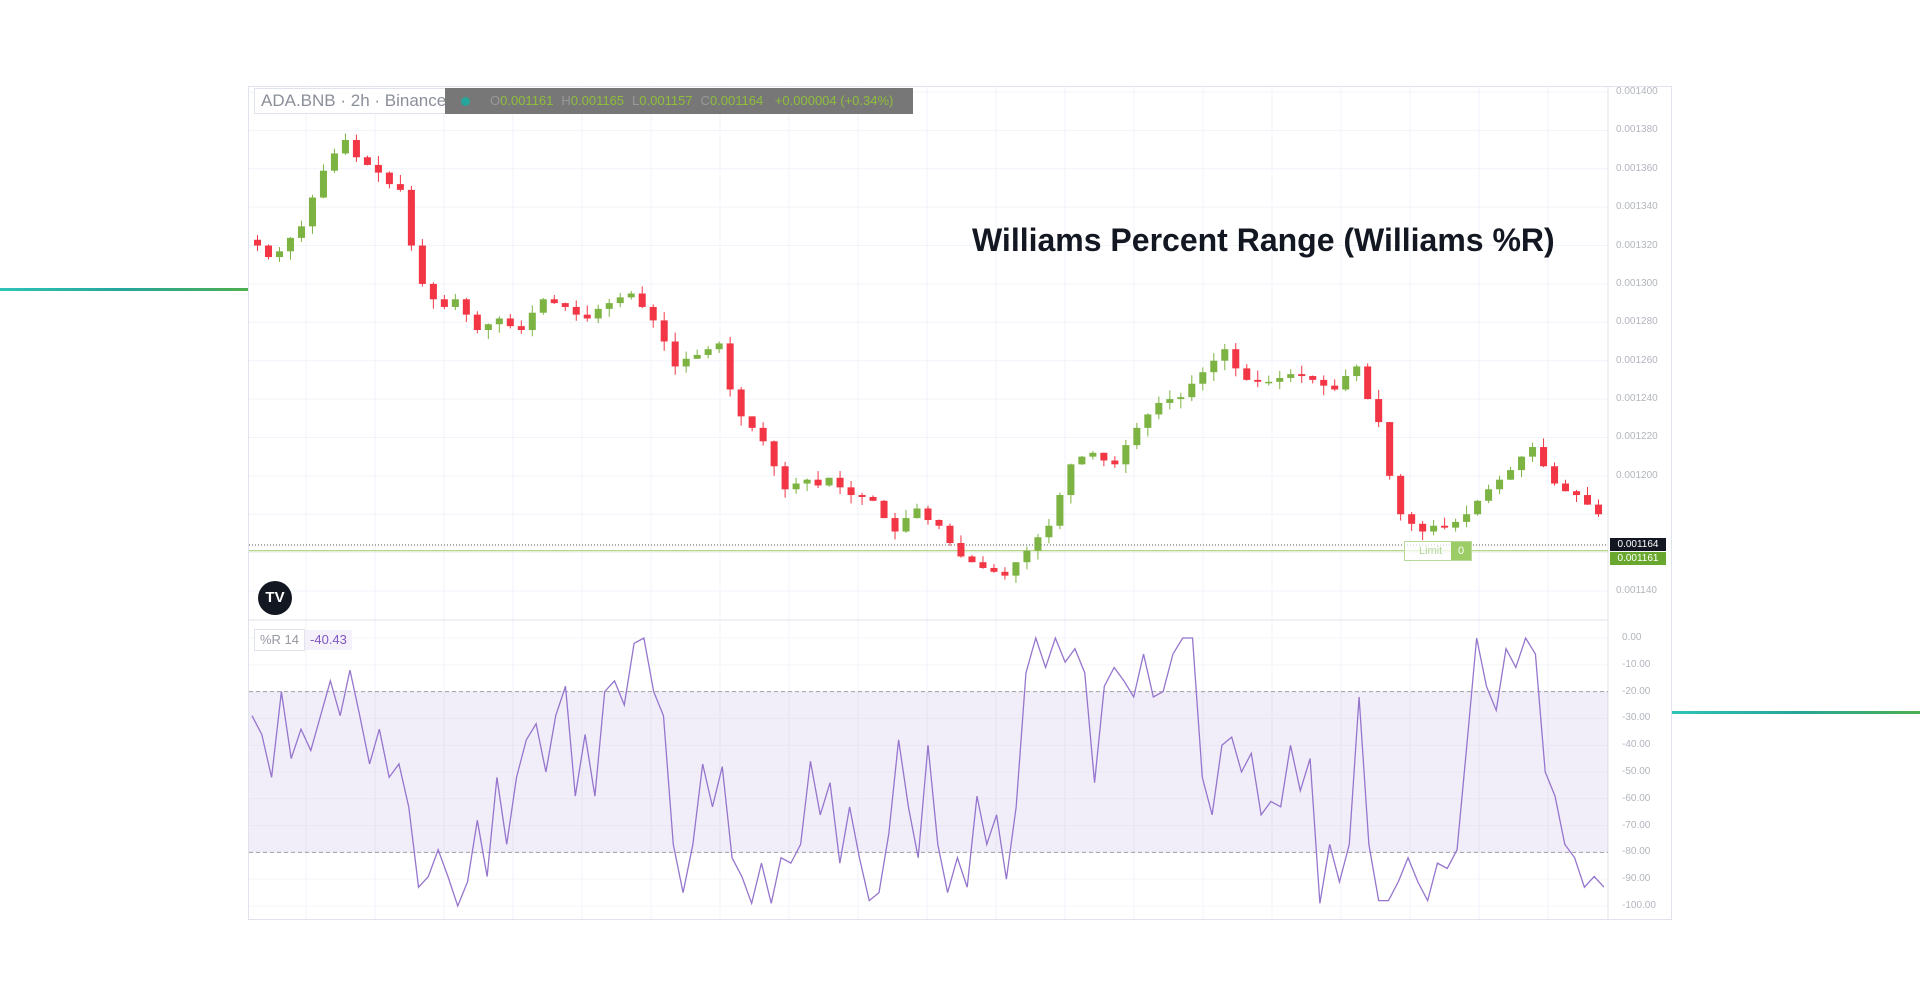 This screenshot has width=1920, height=1008. I want to click on order-price-tag: 0.001161, so click(1638, 558).